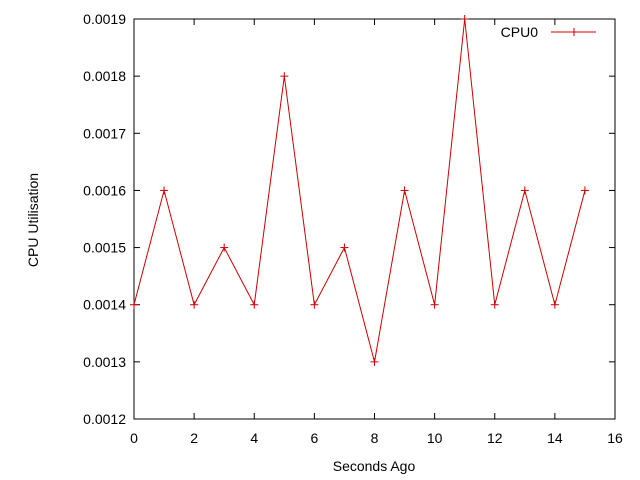 This screenshot has height=480, width=640. What do you see at coordinates (104, 419) in the screenshot?
I see `y-tick-label: 0.0012` at bounding box center [104, 419].